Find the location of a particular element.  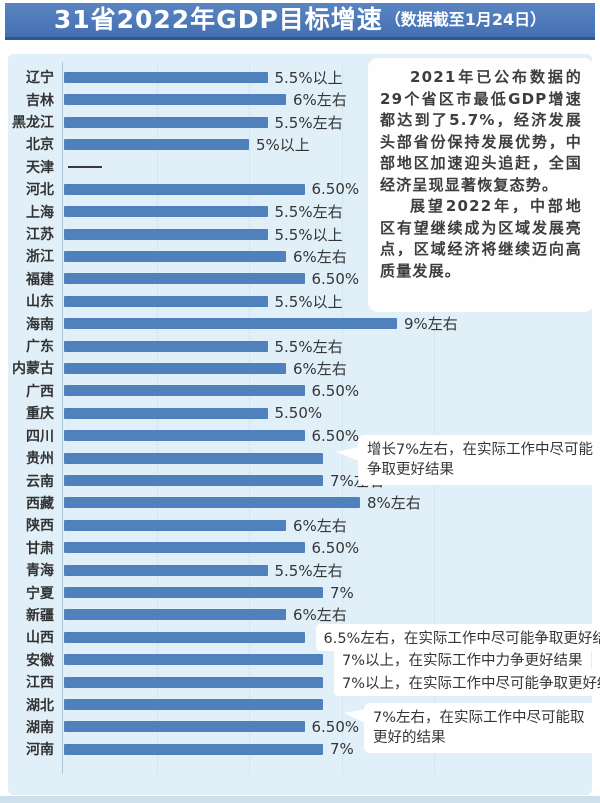

chart-row: 湖北 is located at coordinates (300, 704).